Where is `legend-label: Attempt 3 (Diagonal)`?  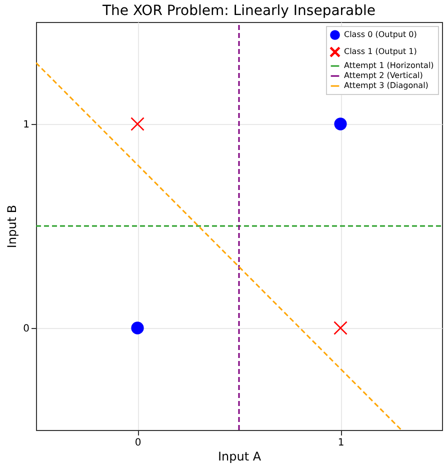 legend-label: Attempt 3 (Diagonal) is located at coordinates (386, 85).